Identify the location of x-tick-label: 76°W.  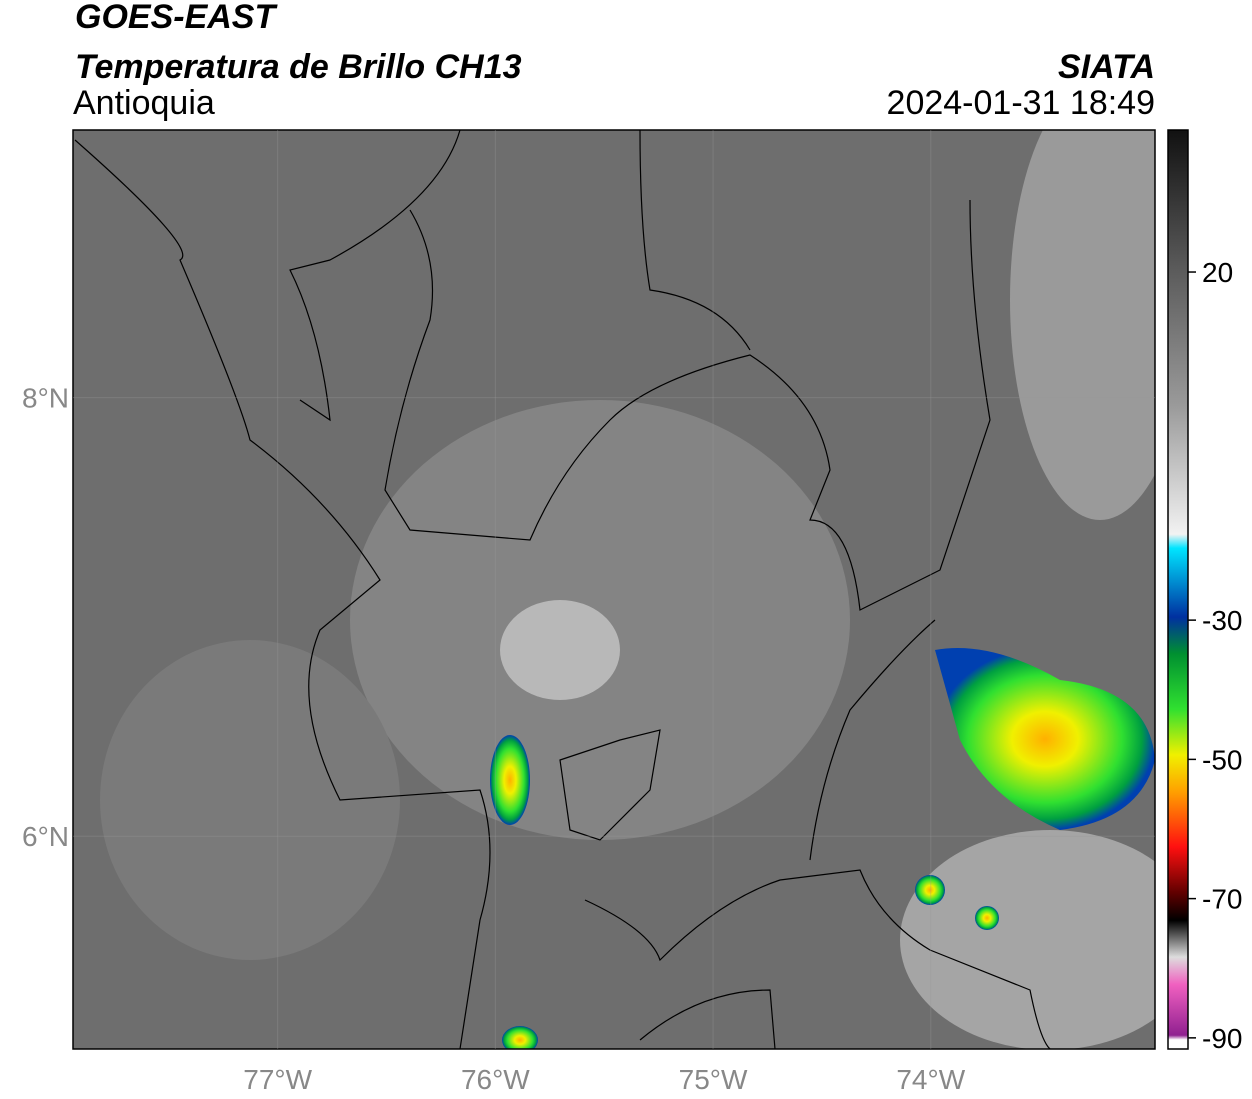
(495, 1079).